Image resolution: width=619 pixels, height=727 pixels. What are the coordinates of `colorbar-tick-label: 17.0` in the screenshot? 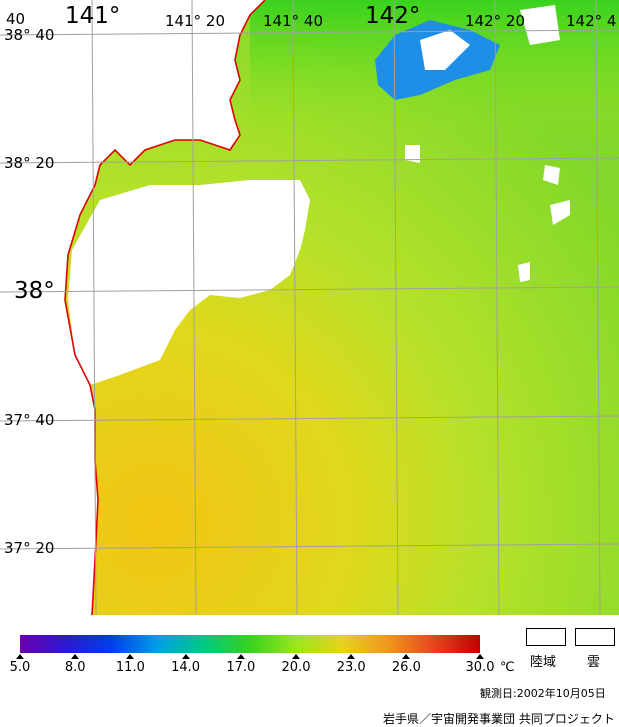 It's located at (241, 667).